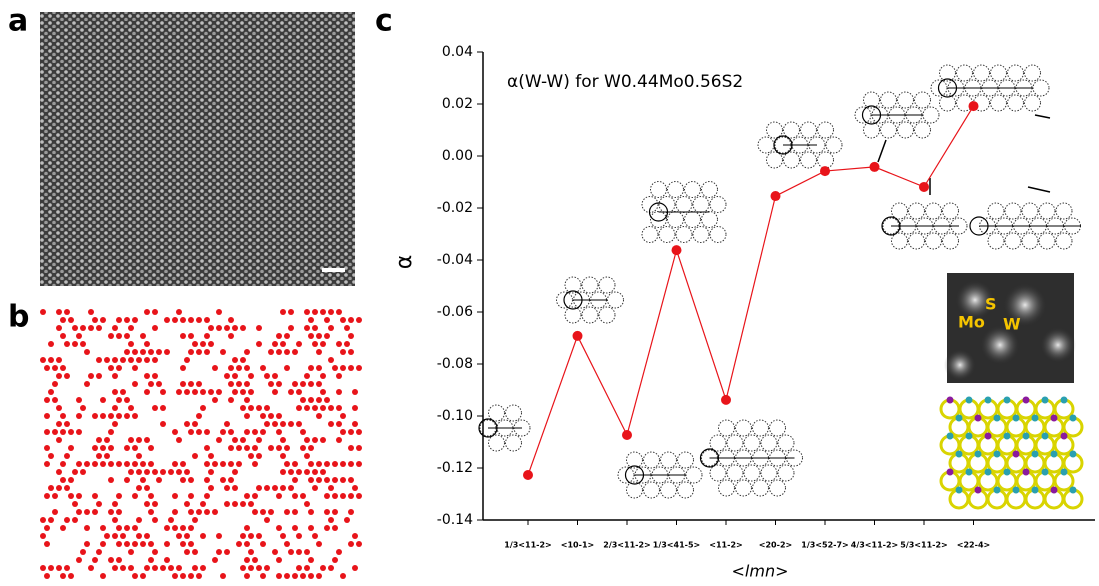 The height and width of the screenshot is (586, 1099). I want to click on data-point, so click(924, 186).